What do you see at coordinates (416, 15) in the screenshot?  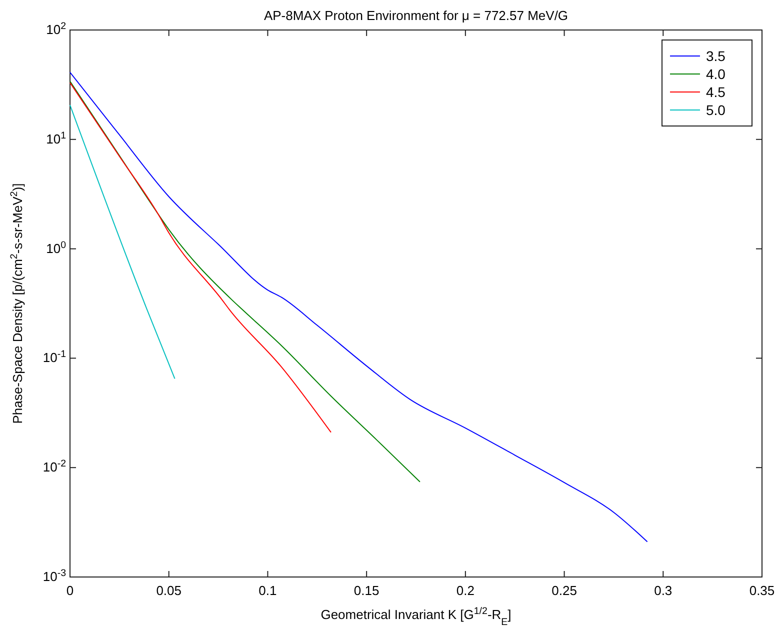 I see `chart-title: AP-8MAX Proton Environment for μ = 772.57 MeV/G` at bounding box center [416, 15].